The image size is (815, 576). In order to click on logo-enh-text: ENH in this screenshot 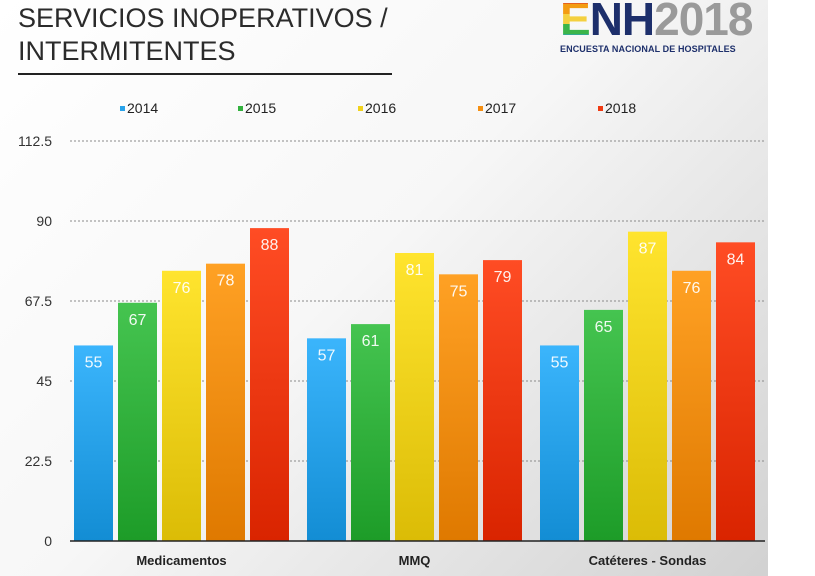, I will do `click(607, 22)`.